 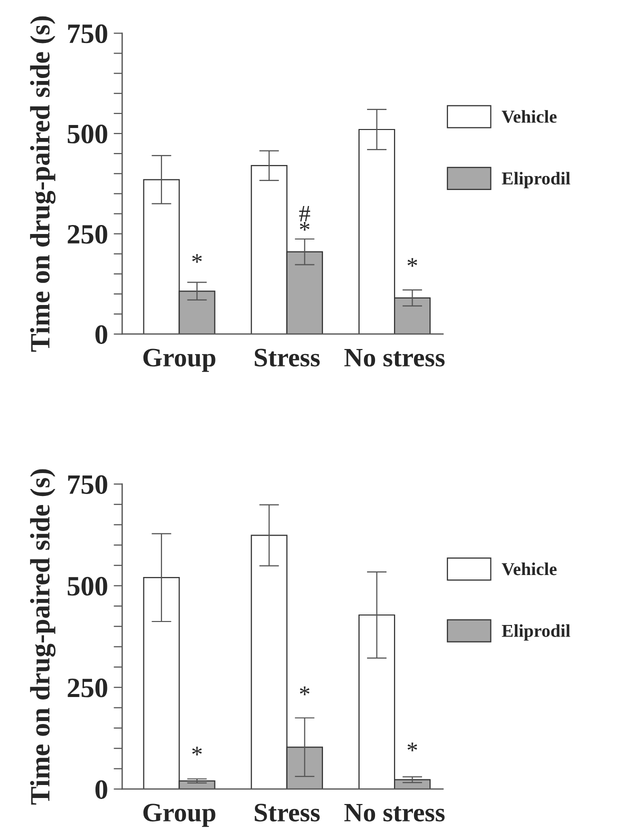 I want to click on annotation: #, so click(x=304, y=214).